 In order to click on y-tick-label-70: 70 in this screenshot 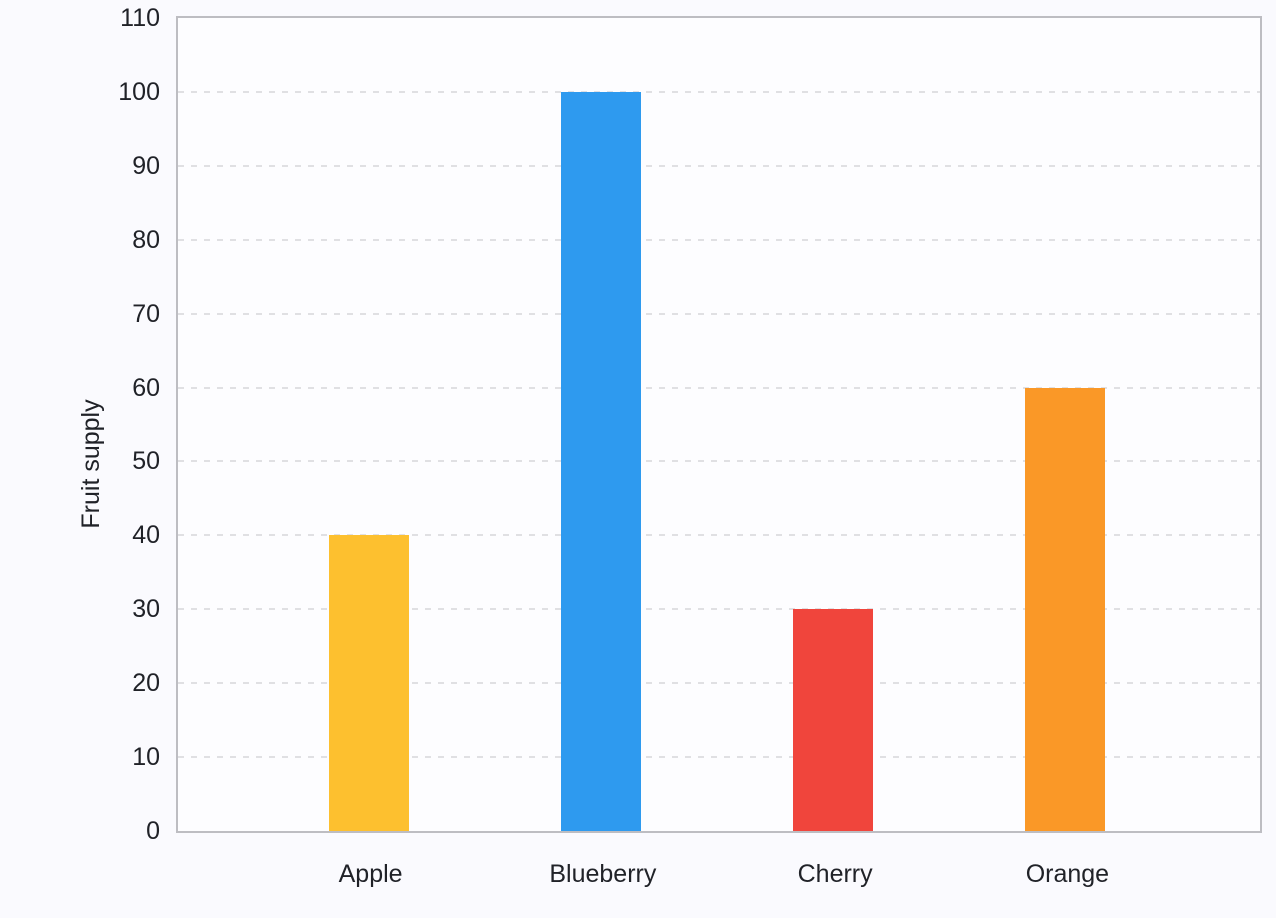, I will do `click(146, 313)`.